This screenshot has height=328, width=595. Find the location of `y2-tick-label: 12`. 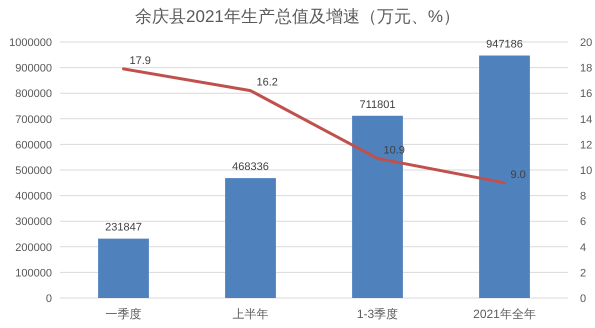

y2-tick-label: 12 is located at coordinates (586, 145).